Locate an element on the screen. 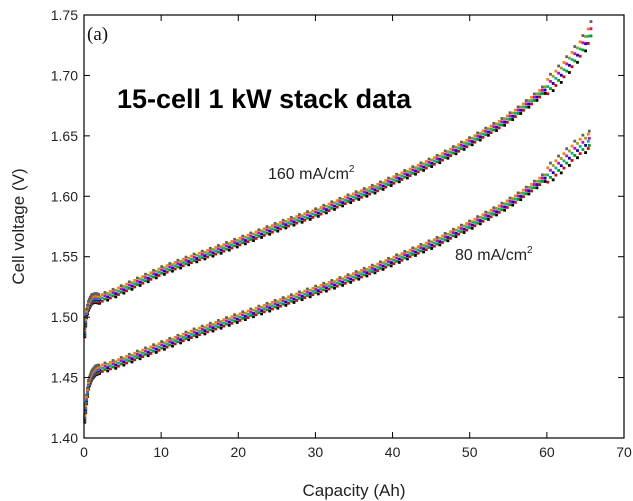  x-tick-label: 10 is located at coordinates (161, 452).